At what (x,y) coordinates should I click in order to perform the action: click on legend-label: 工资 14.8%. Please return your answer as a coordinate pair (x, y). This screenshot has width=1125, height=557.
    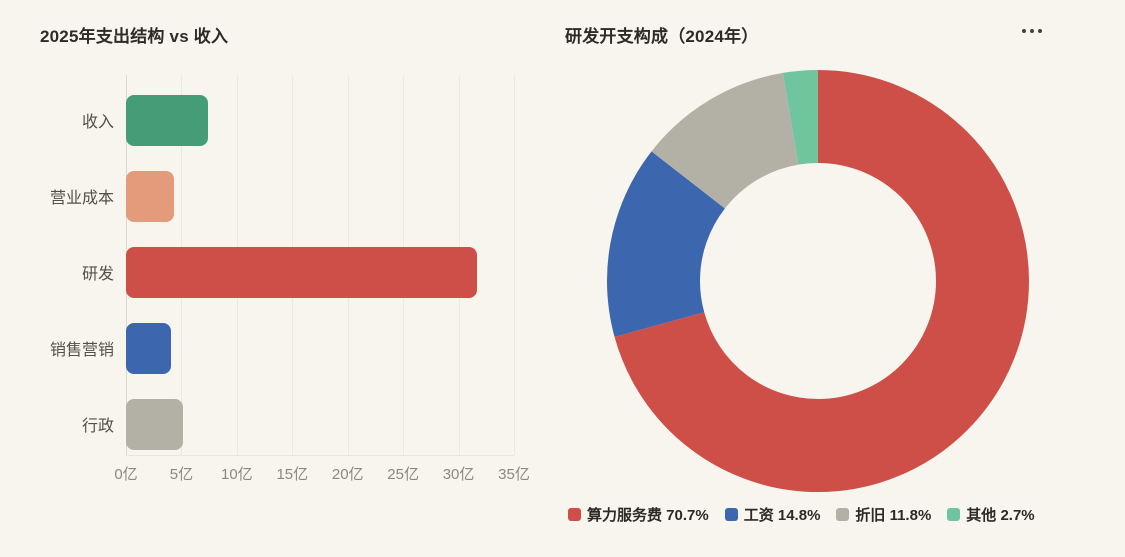
    Looking at the image, I should click on (782, 515).